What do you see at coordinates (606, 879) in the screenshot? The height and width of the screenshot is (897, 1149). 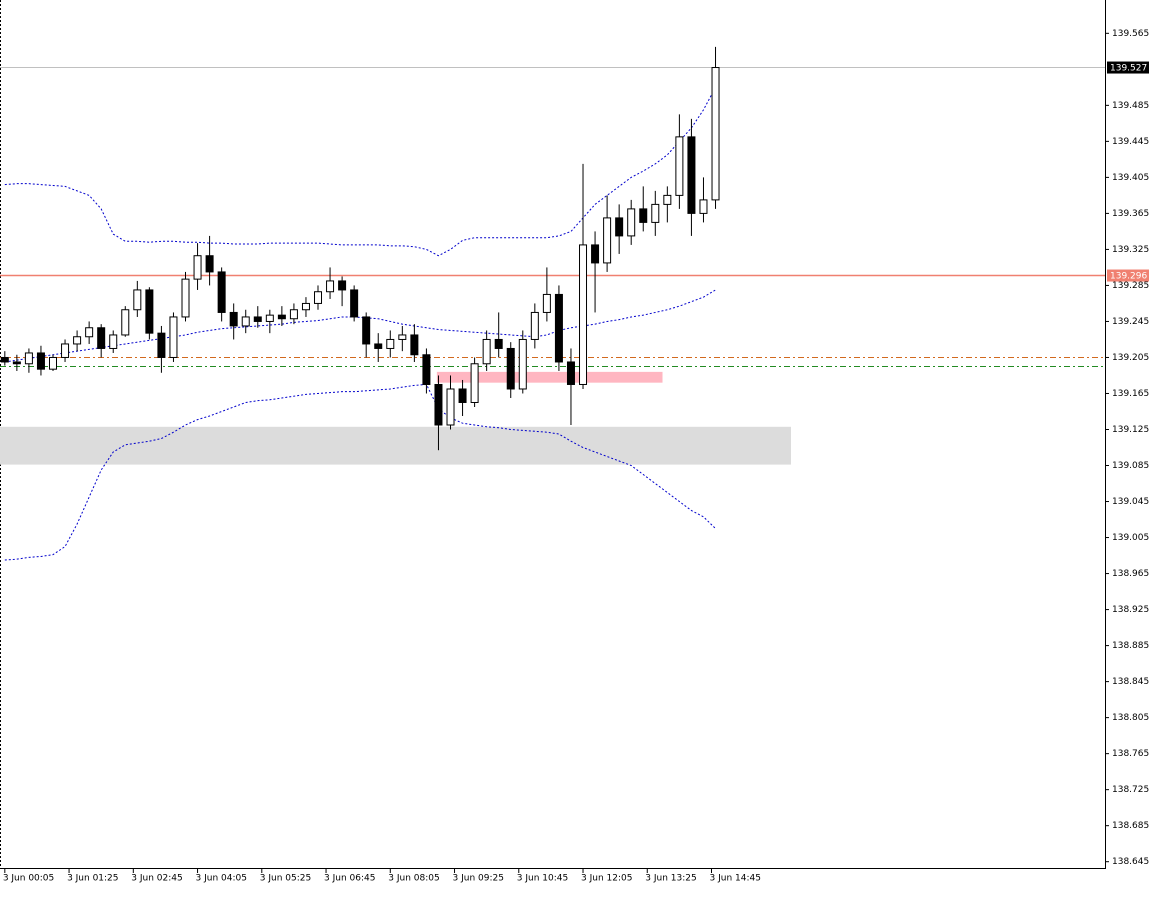 I see `x-tick-label: 3 Jun 12:05` at bounding box center [606, 879].